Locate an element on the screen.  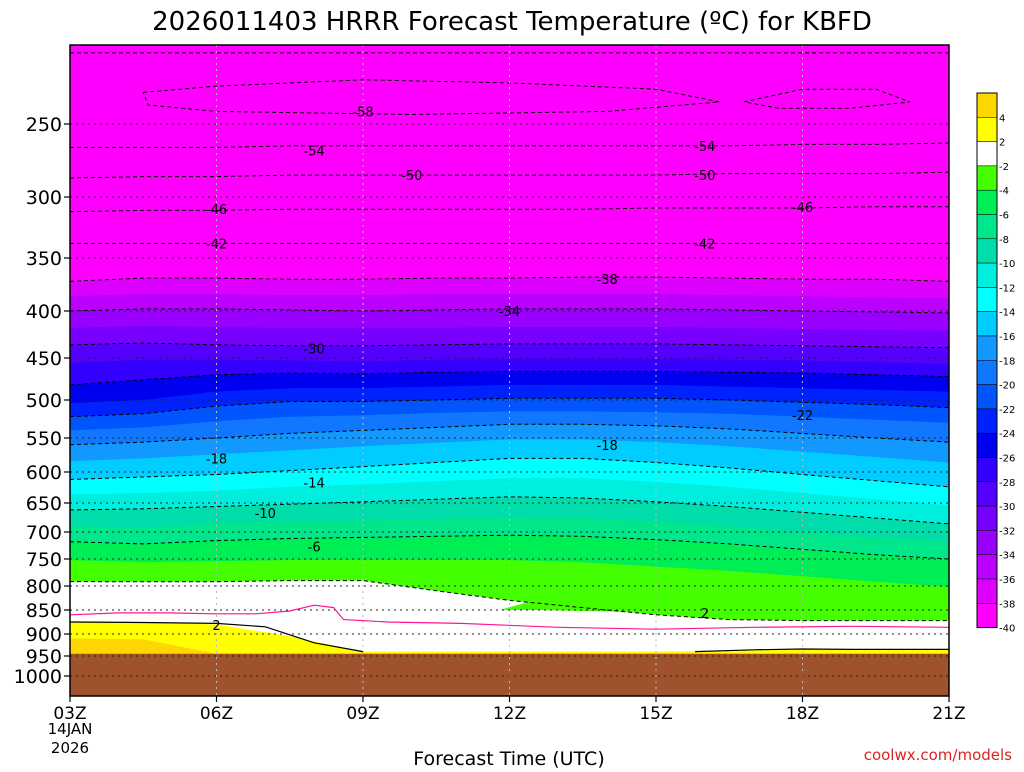
contour-label-17: -6 is located at coordinates (314, 548).